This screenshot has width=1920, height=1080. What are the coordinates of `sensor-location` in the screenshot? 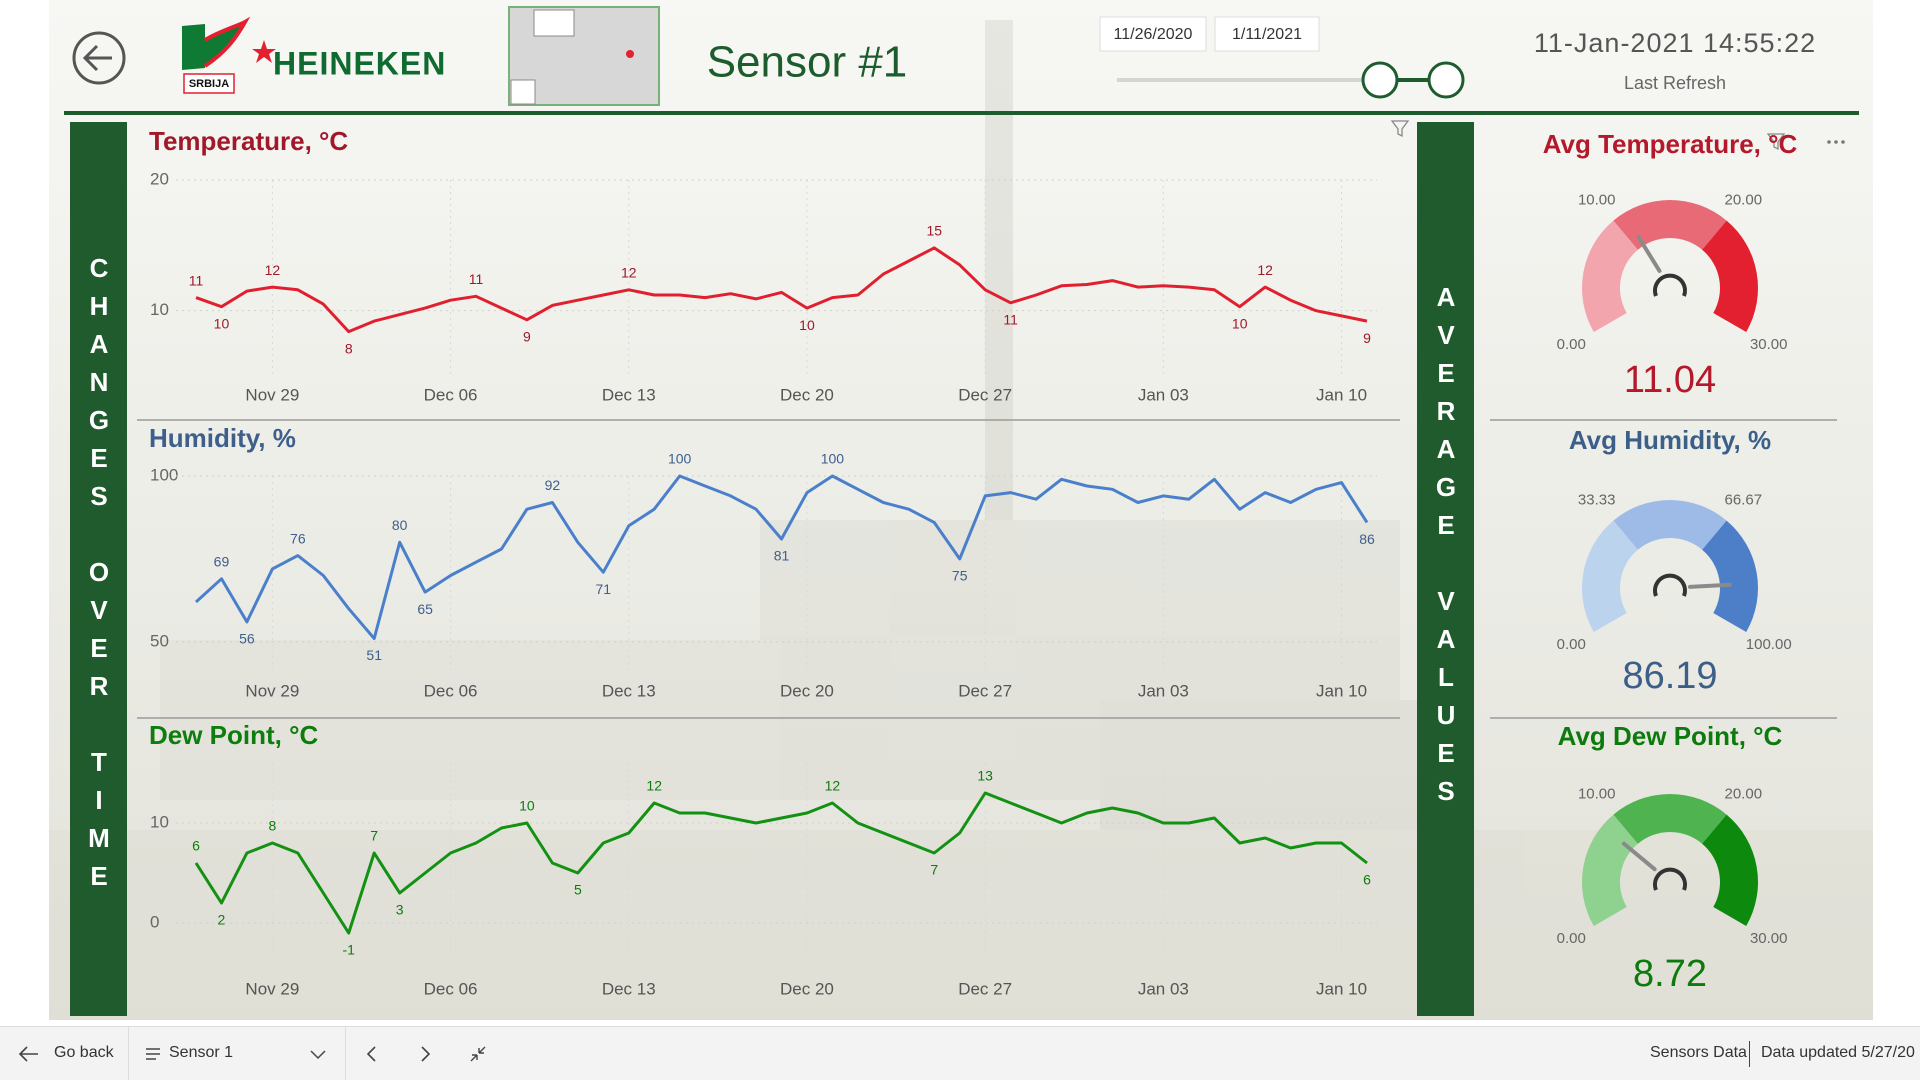 It's located at (630, 54).